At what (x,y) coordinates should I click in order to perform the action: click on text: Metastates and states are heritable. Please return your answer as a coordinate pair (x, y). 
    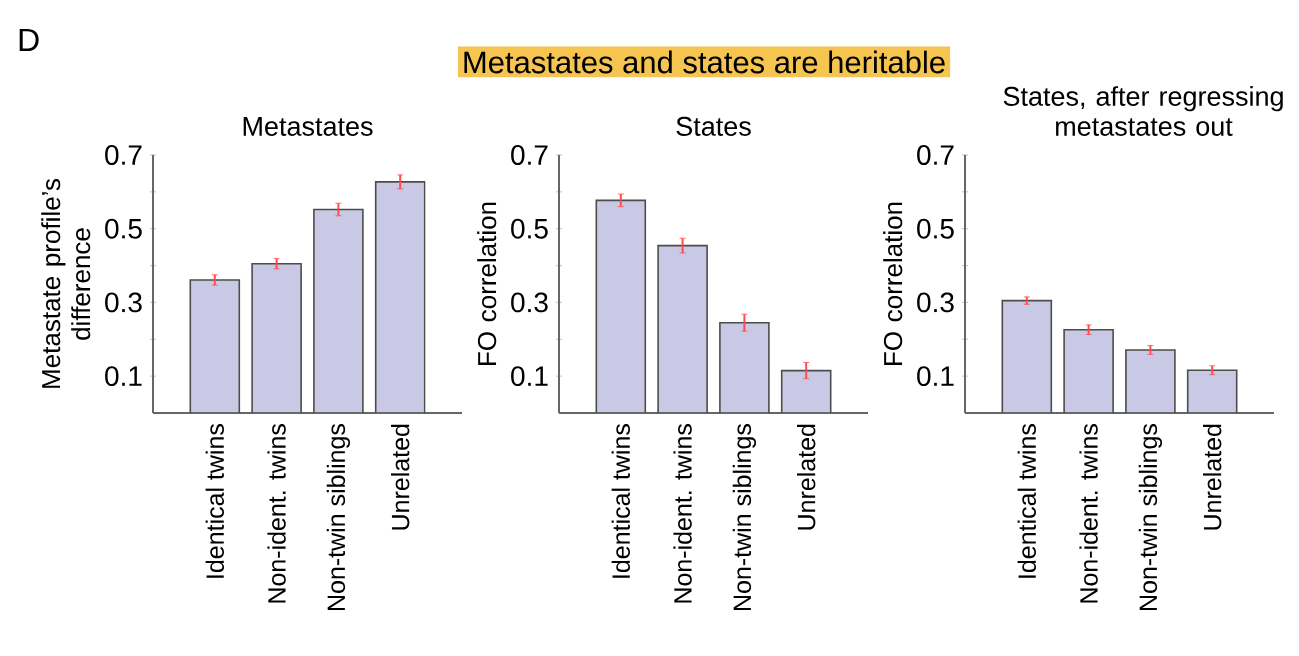
    Looking at the image, I should click on (704, 62).